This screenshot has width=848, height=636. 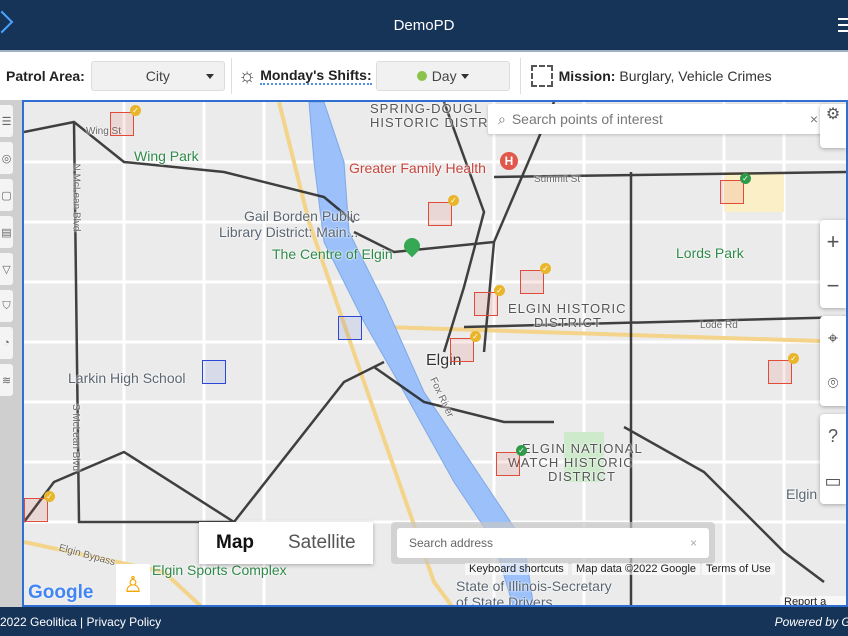 What do you see at coordinates (127, 378) in the screenshot?
I see `map-label: Larkin High School` at bounding box center [127, 378].